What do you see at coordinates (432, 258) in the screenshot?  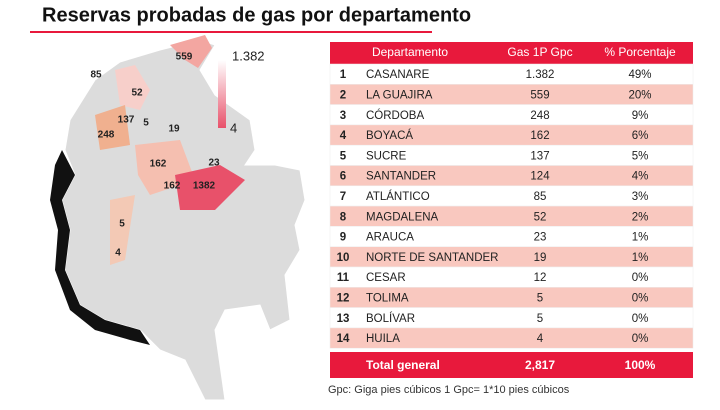 I see `table-cell: NORTE DE SANTANDER` at bounding box center [432, 258].